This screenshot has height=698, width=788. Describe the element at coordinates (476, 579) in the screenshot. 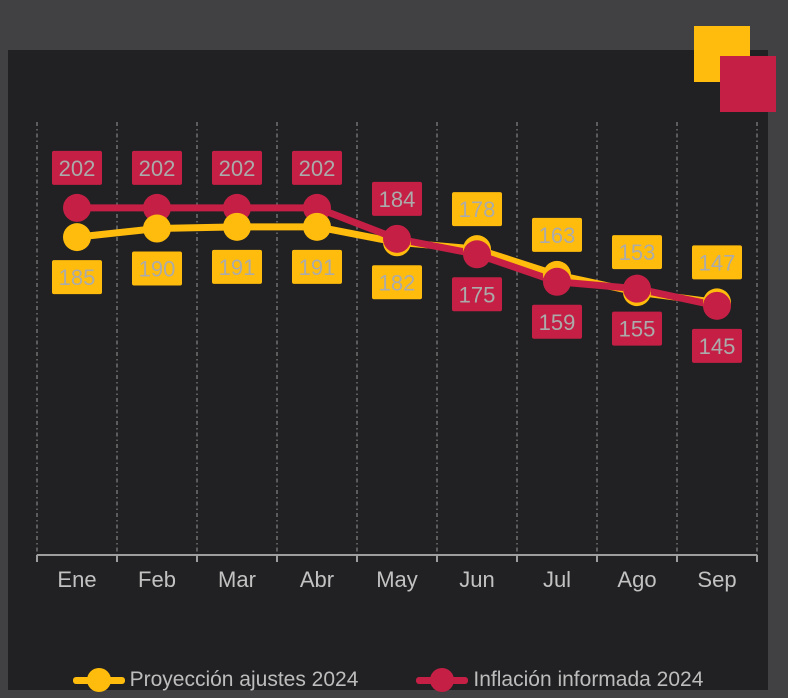

I see `x-axis-label: Jun` at that location.